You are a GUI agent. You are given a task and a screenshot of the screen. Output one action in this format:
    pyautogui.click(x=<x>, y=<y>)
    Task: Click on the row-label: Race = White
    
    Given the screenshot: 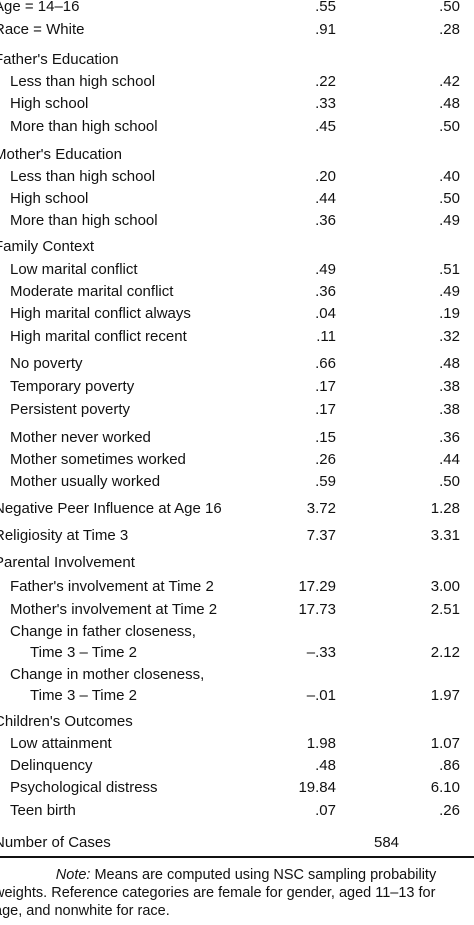 What is the action you would take?
    pyautogui.click(x=42, y=29)
    